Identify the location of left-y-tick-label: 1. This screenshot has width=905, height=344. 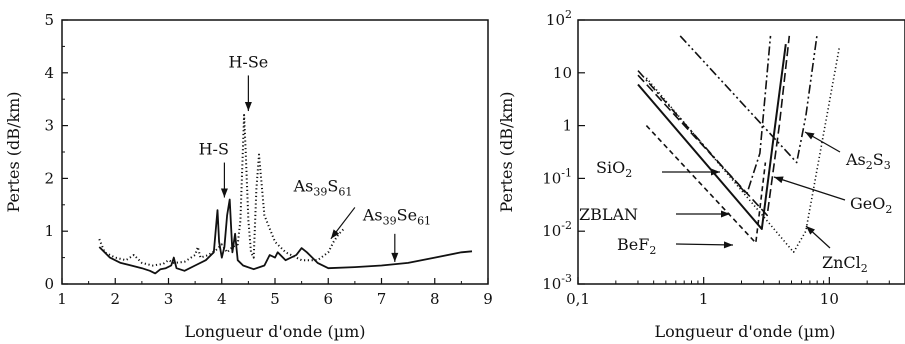
(49, 231).